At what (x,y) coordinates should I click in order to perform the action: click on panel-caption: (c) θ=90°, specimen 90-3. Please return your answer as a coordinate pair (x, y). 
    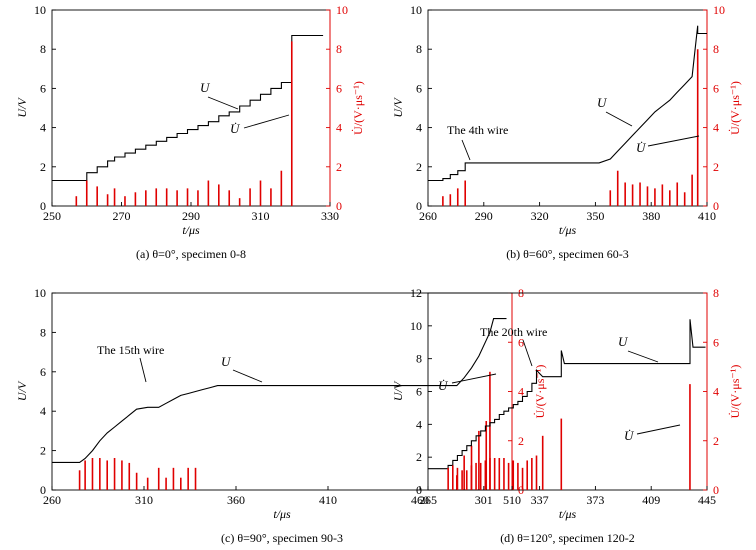
    Looking at the image, I should click on (282, 538).